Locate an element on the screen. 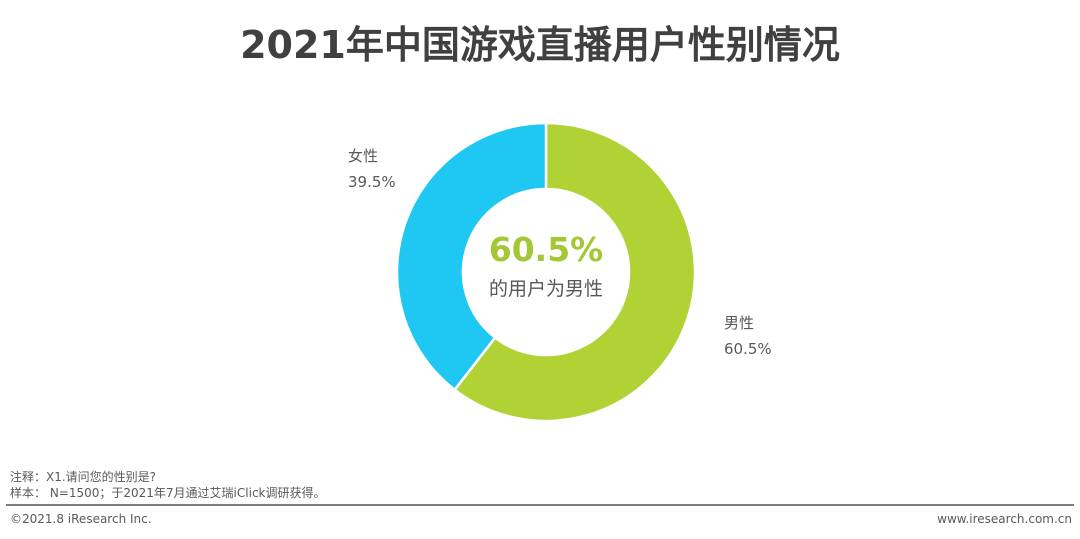 This screenshot has height=539, width=1080. male-value: 60.5% is located at coordinates (748, 349).